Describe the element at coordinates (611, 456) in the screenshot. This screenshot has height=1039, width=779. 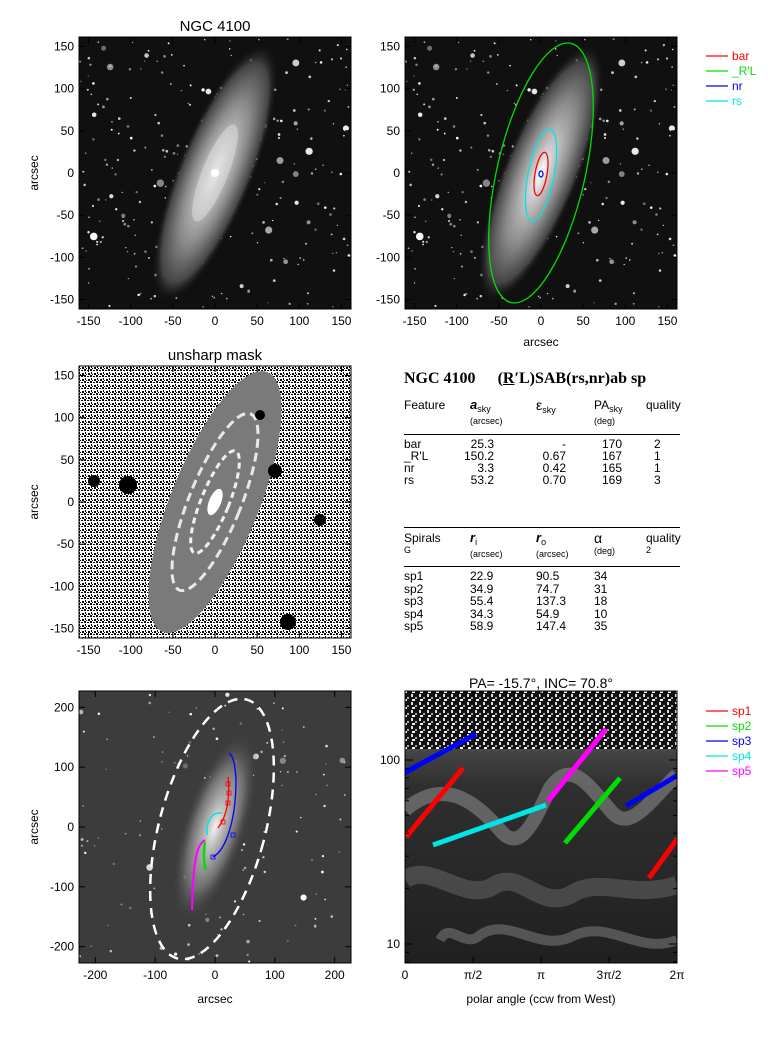
I see `table-cell: 167` at that location.